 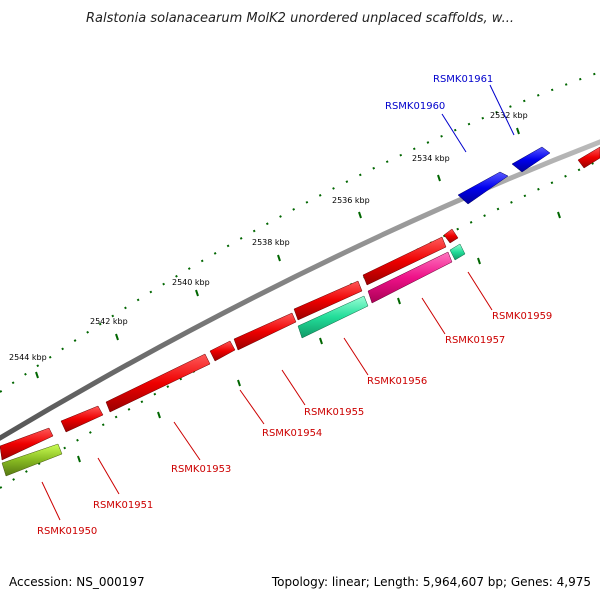 I want to click on gene-arrow-rsmk01960, so click(x=483, y=188).